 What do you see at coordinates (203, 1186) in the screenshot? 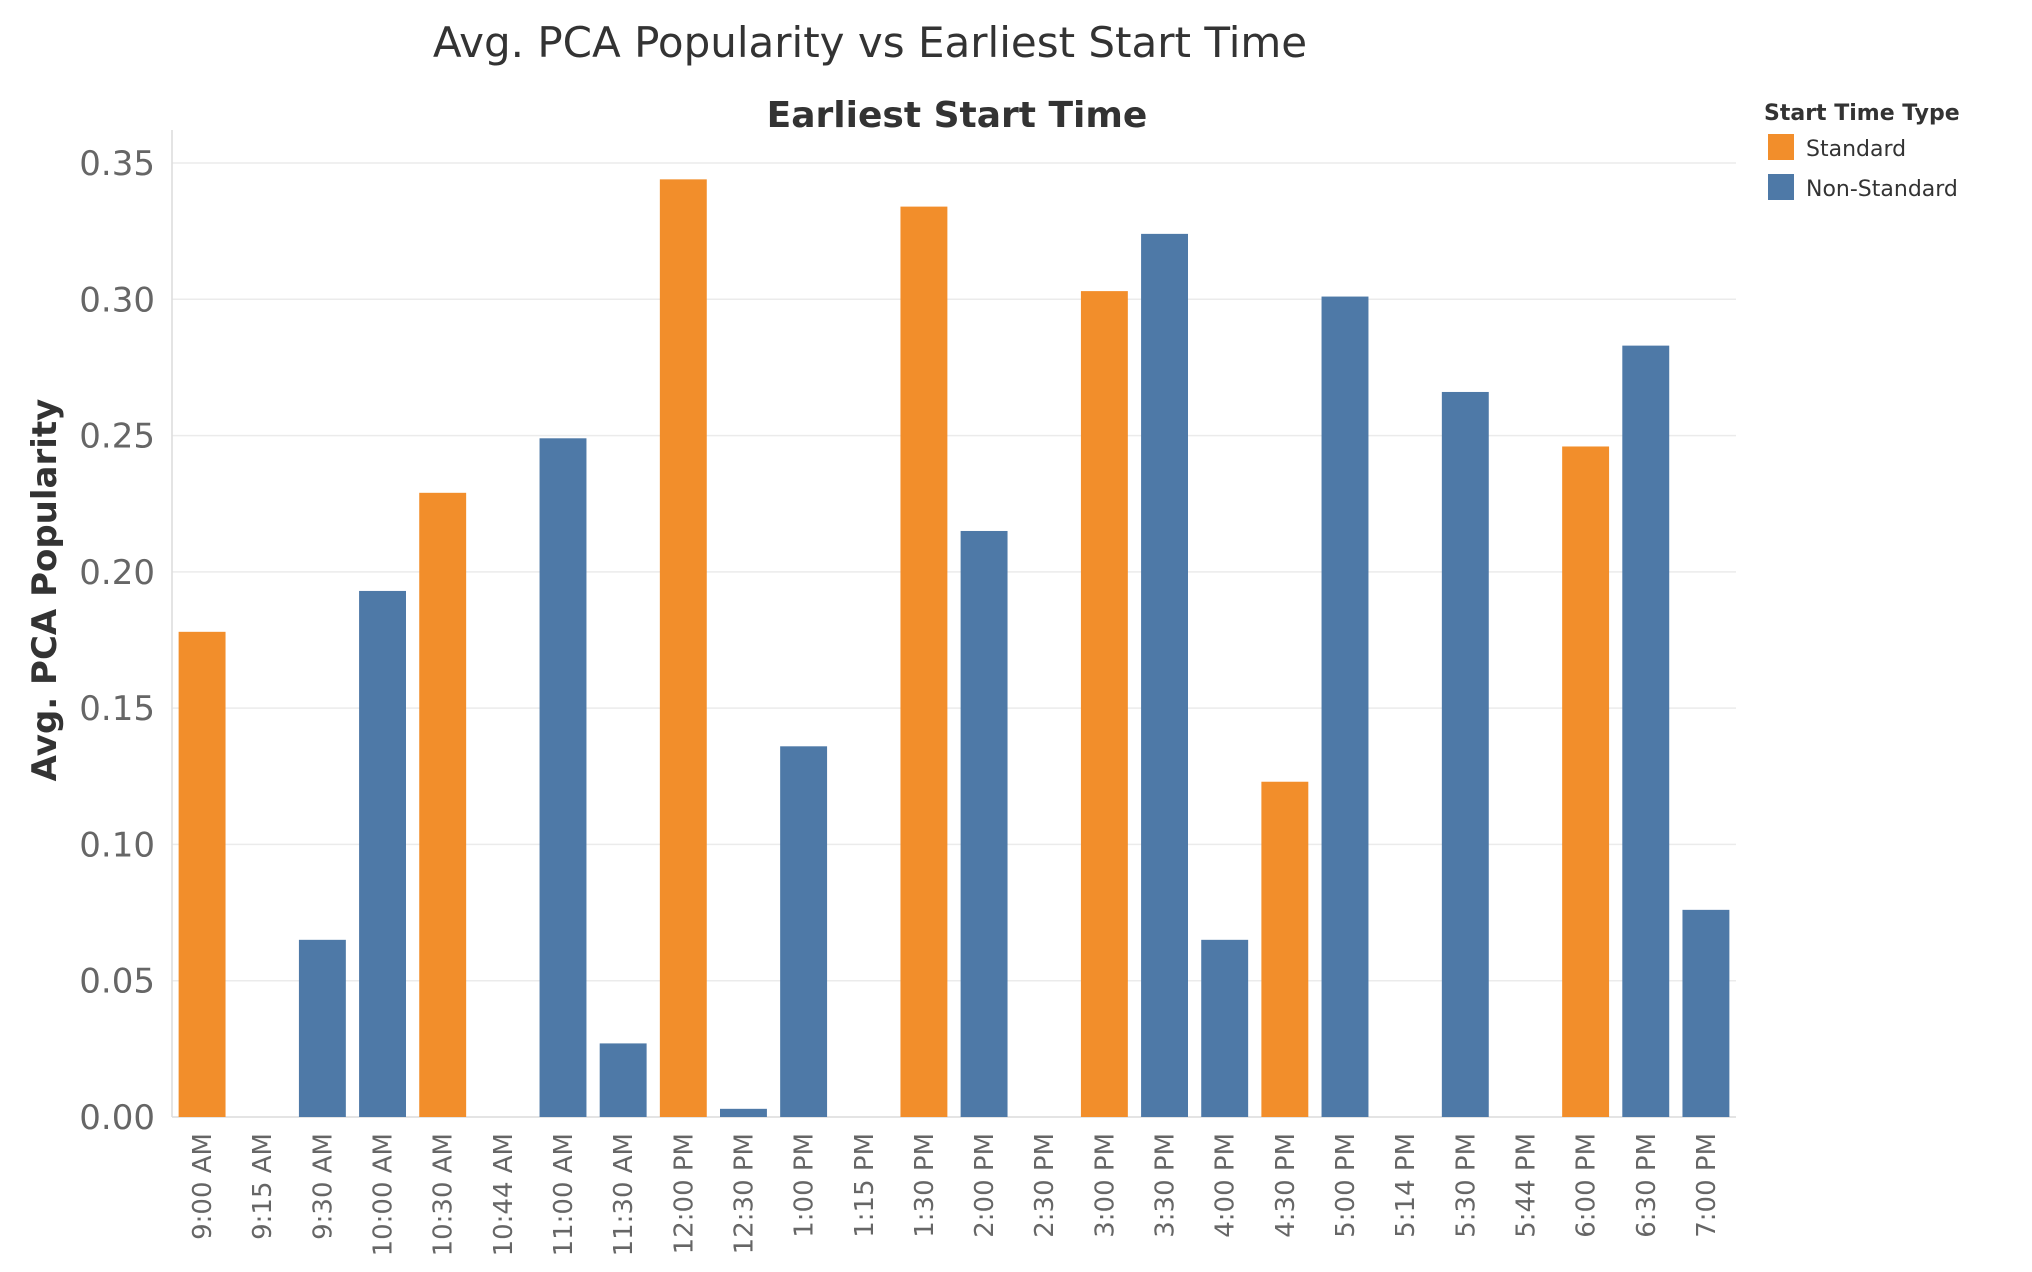
I see `x-tick-label: 9:00 AM` at bounding box center [203, 1186].